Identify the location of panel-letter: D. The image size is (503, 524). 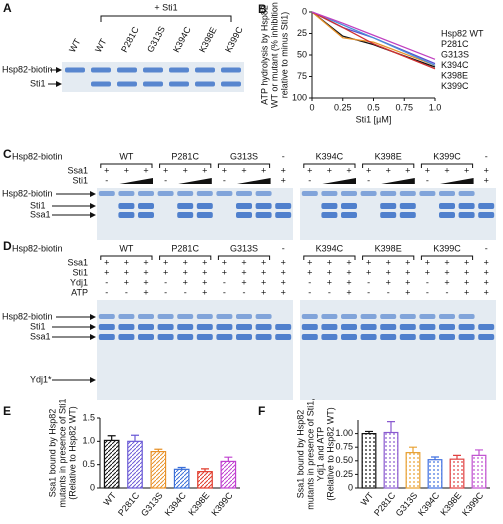
(7, 246).